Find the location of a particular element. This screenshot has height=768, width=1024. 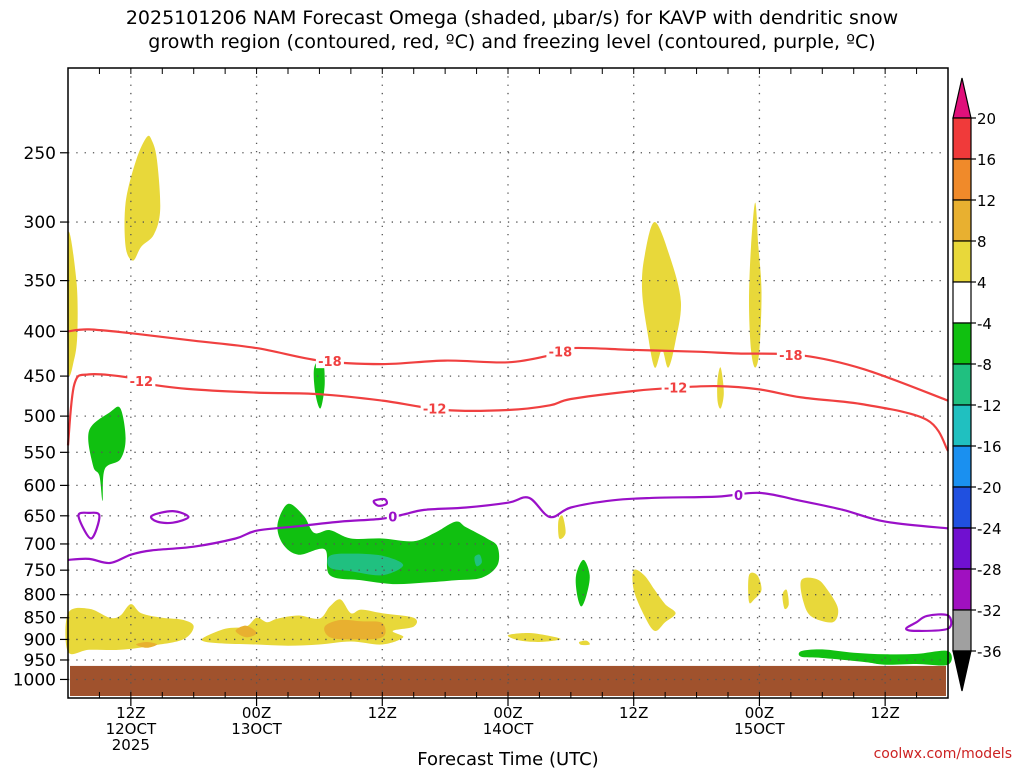

x-tick-label-6-2: 2025 is located at coordinates (131, 745).